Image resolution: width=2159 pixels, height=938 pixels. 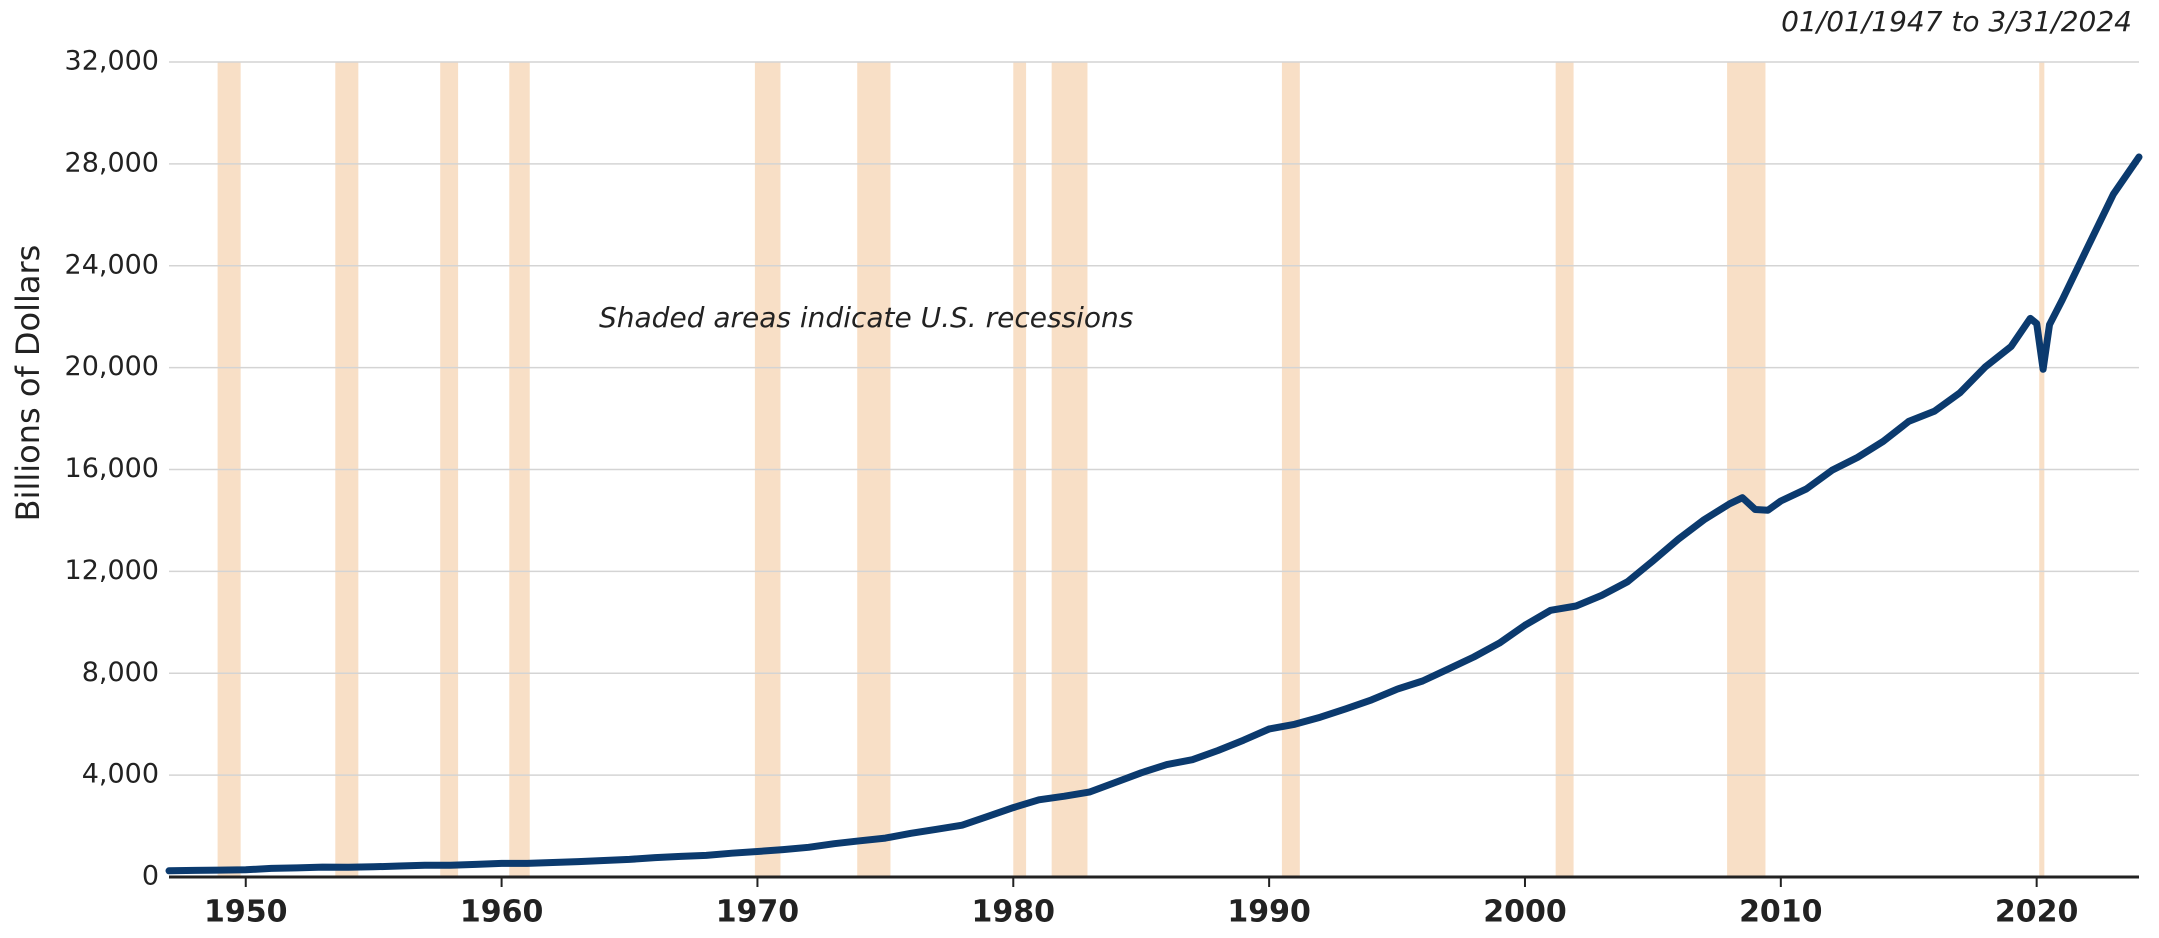 What do you see at coordinates (2037, 912) in the screenshot?
I see `x-tick-label: 2020` at bounding box center [2037, 912].